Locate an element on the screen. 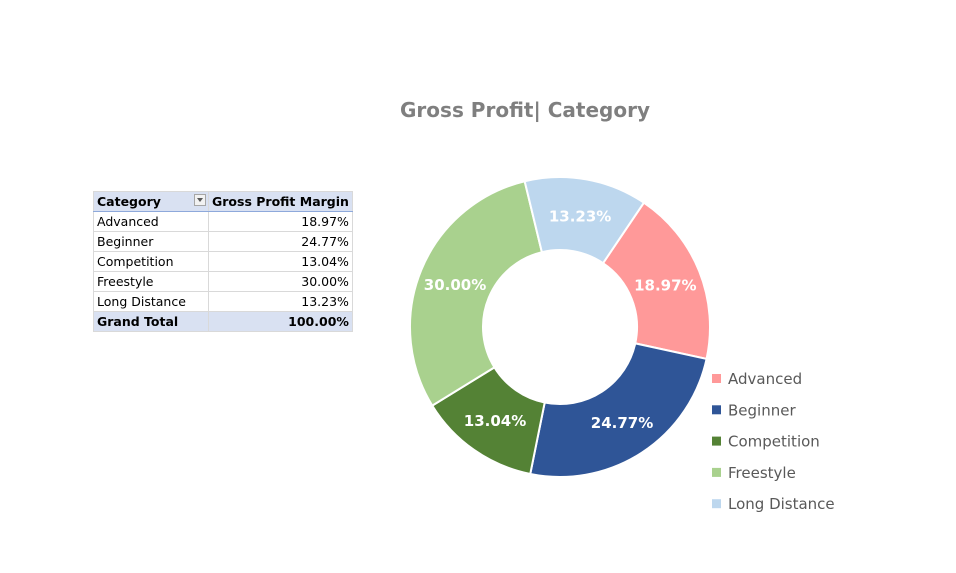 Image resolution: width=956 pixels, height=573 pixels. pivot-header-category: Category is located at coordinates (151, 201).